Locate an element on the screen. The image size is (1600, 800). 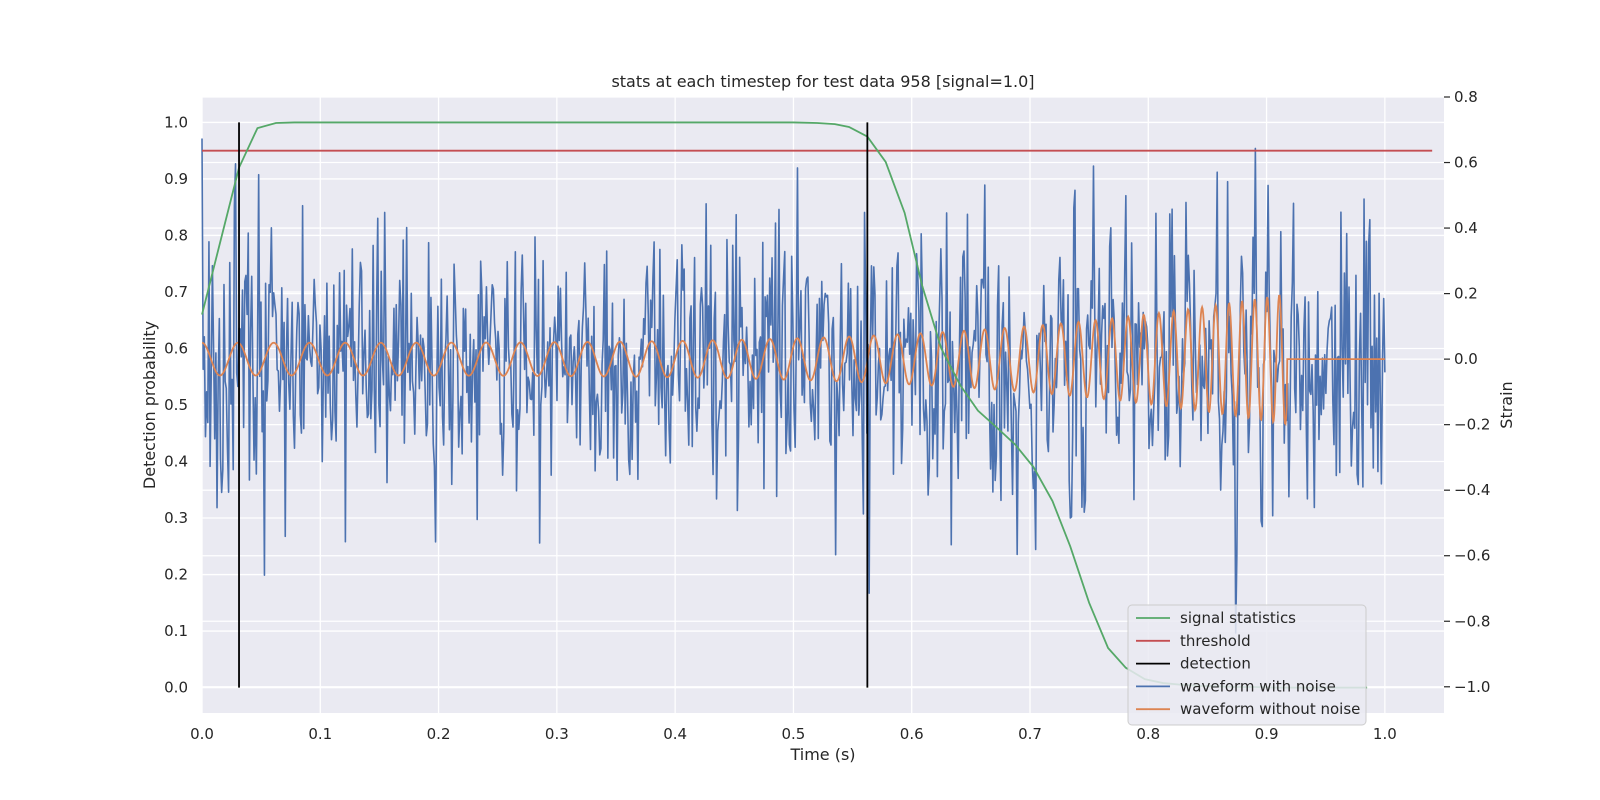
y2-axis-label: Strain is located at coordinates (1506, 404).